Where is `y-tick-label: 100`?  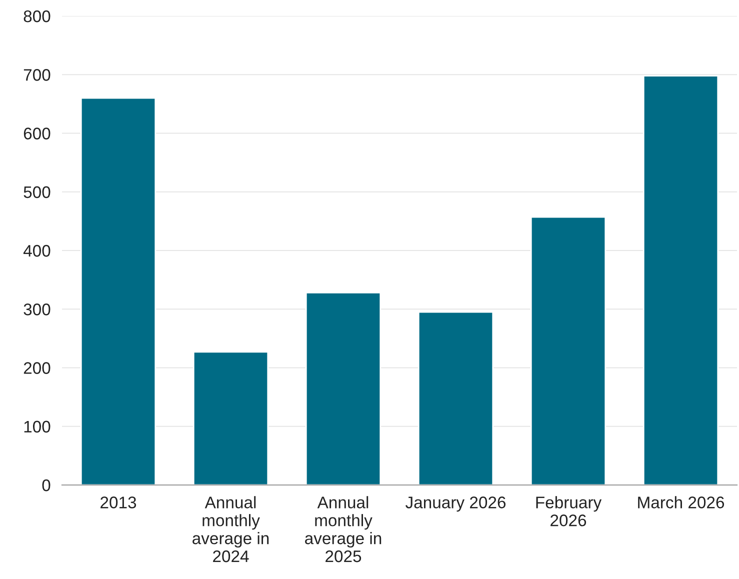 y-tick-label: 100 is located at coordinates (37, 426).